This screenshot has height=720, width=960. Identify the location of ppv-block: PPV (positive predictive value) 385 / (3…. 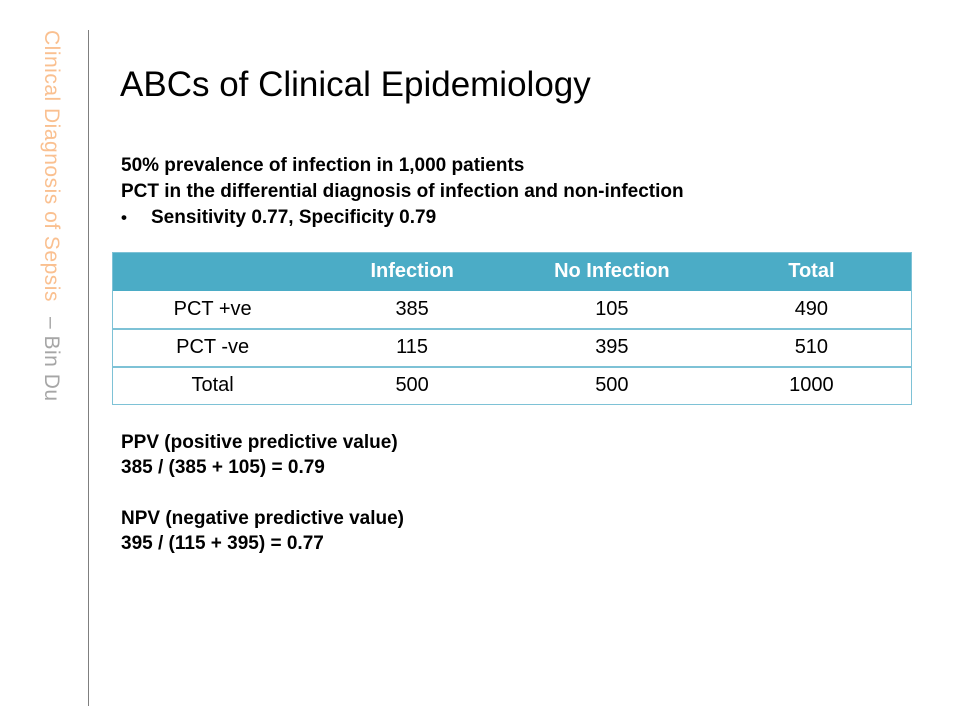
(259, 455).